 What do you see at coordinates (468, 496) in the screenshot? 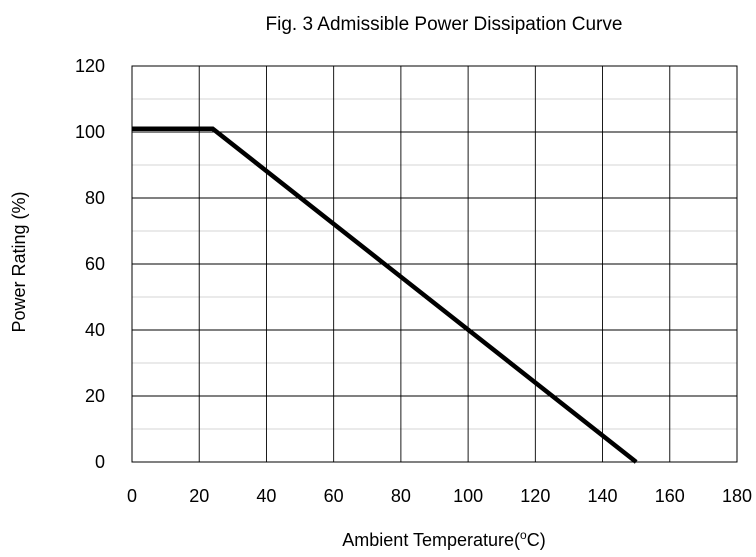
I see `x-tick-label: 100` at bounding box center [468, 496].